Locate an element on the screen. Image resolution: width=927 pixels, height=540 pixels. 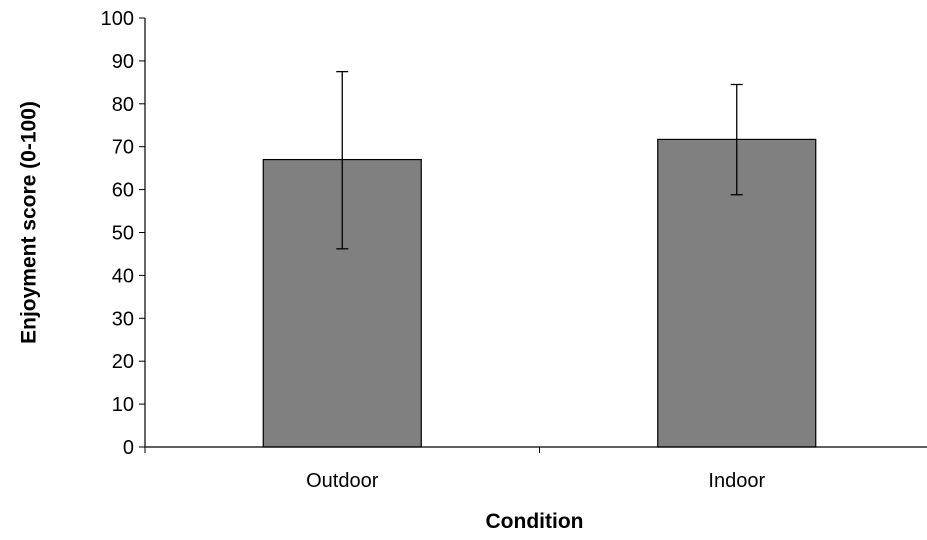
error-bars is located at coordinates (539, 160).